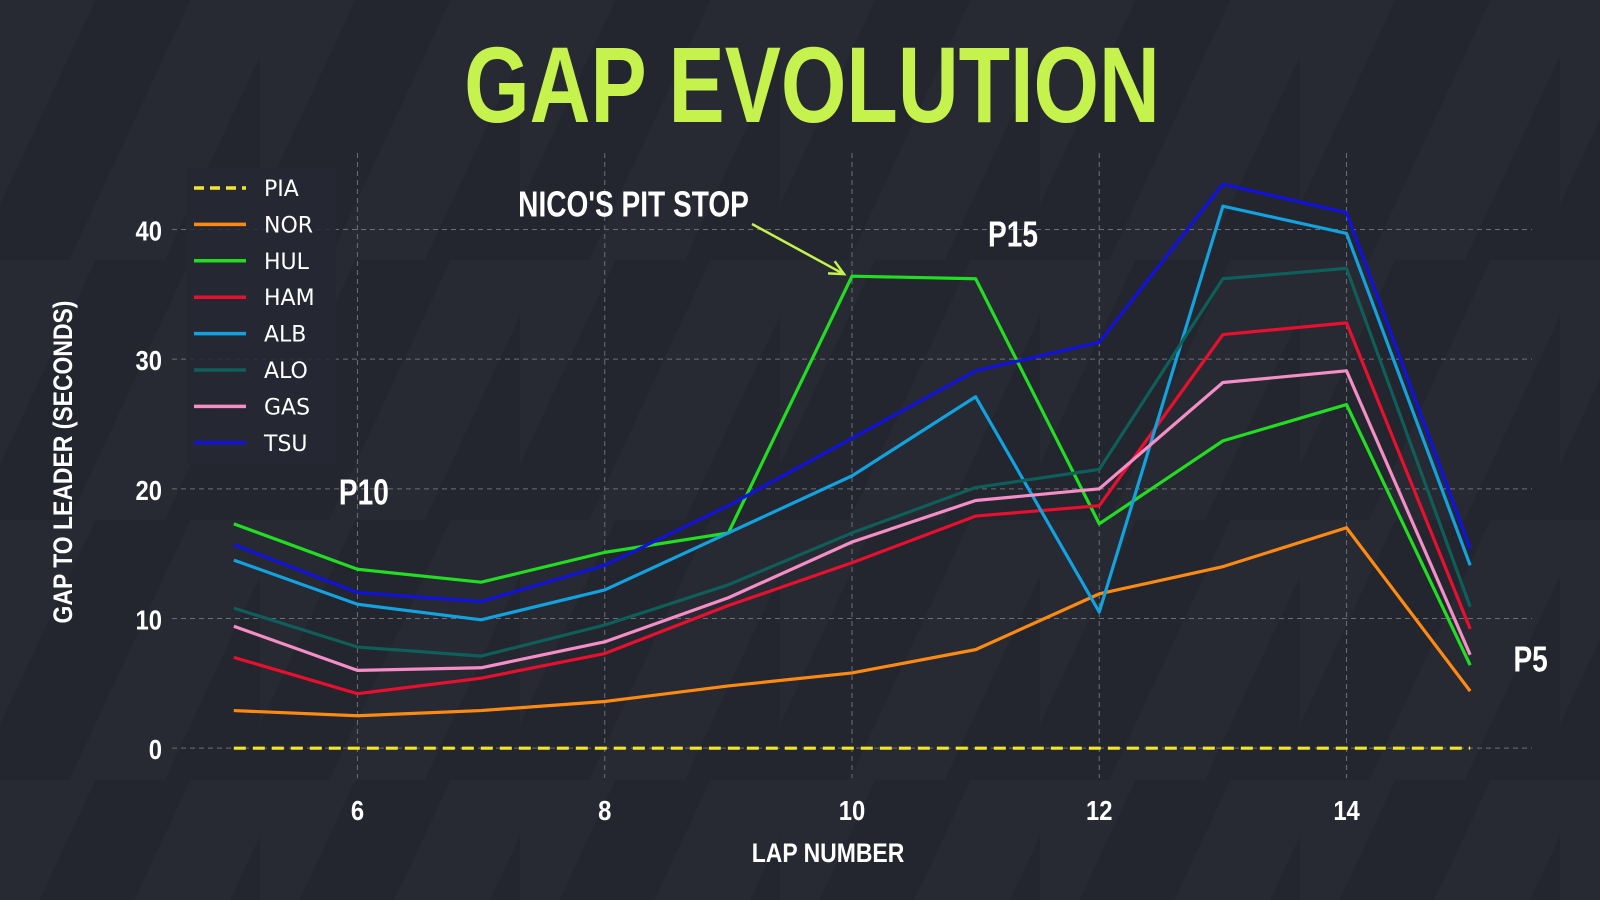 Image resolution: width=1600 pixels, height=900 pixels. I want to click on x-axis-label: LAP NUMBER, so click(828, 853).